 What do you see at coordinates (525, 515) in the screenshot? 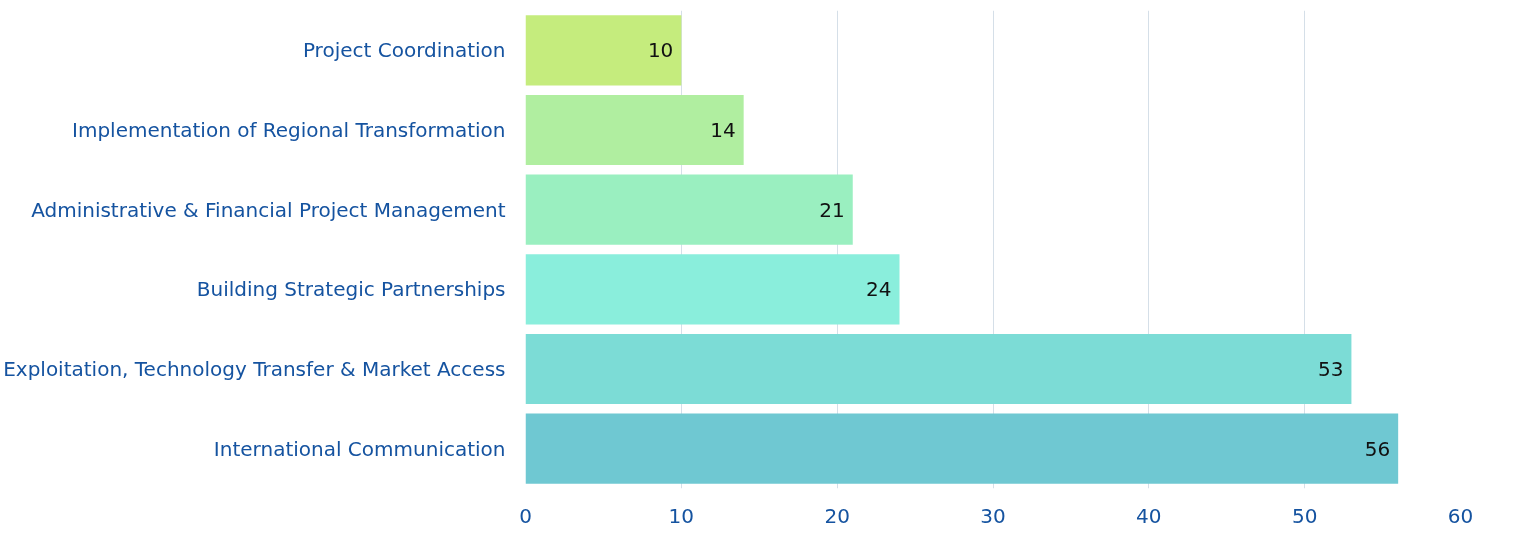
I see `x-tick-label: 0` at bounding box center [525, 515].